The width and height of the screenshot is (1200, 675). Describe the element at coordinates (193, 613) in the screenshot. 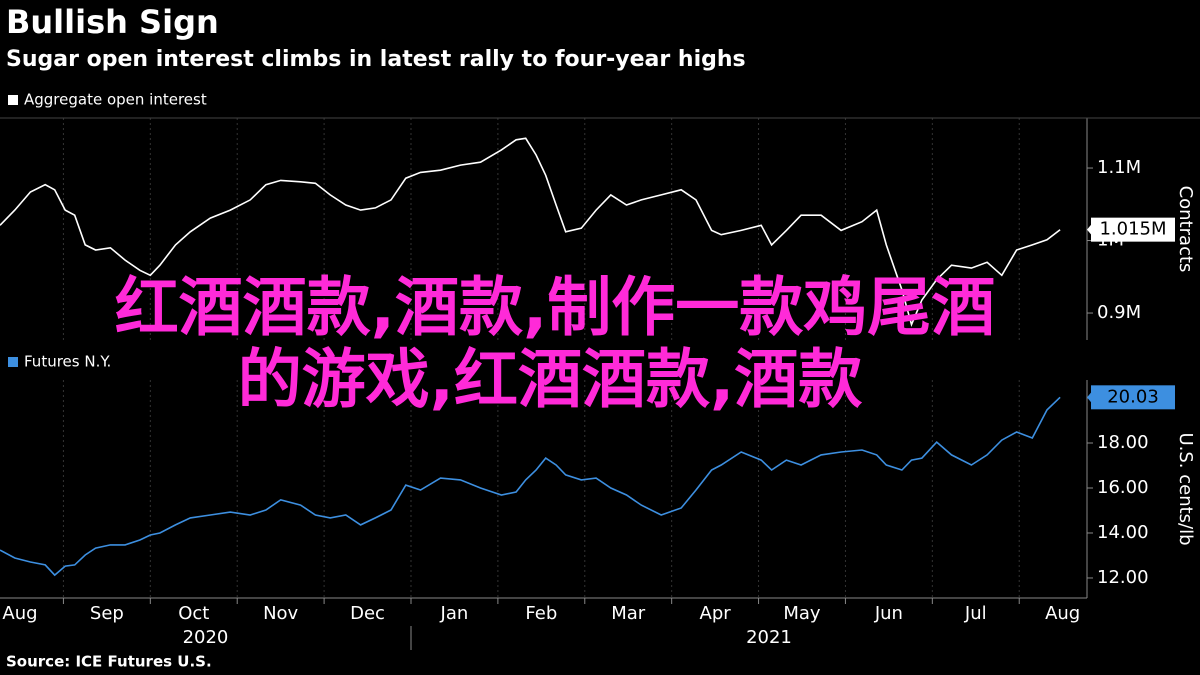

I see `x-tick-label: Oct` at that location.